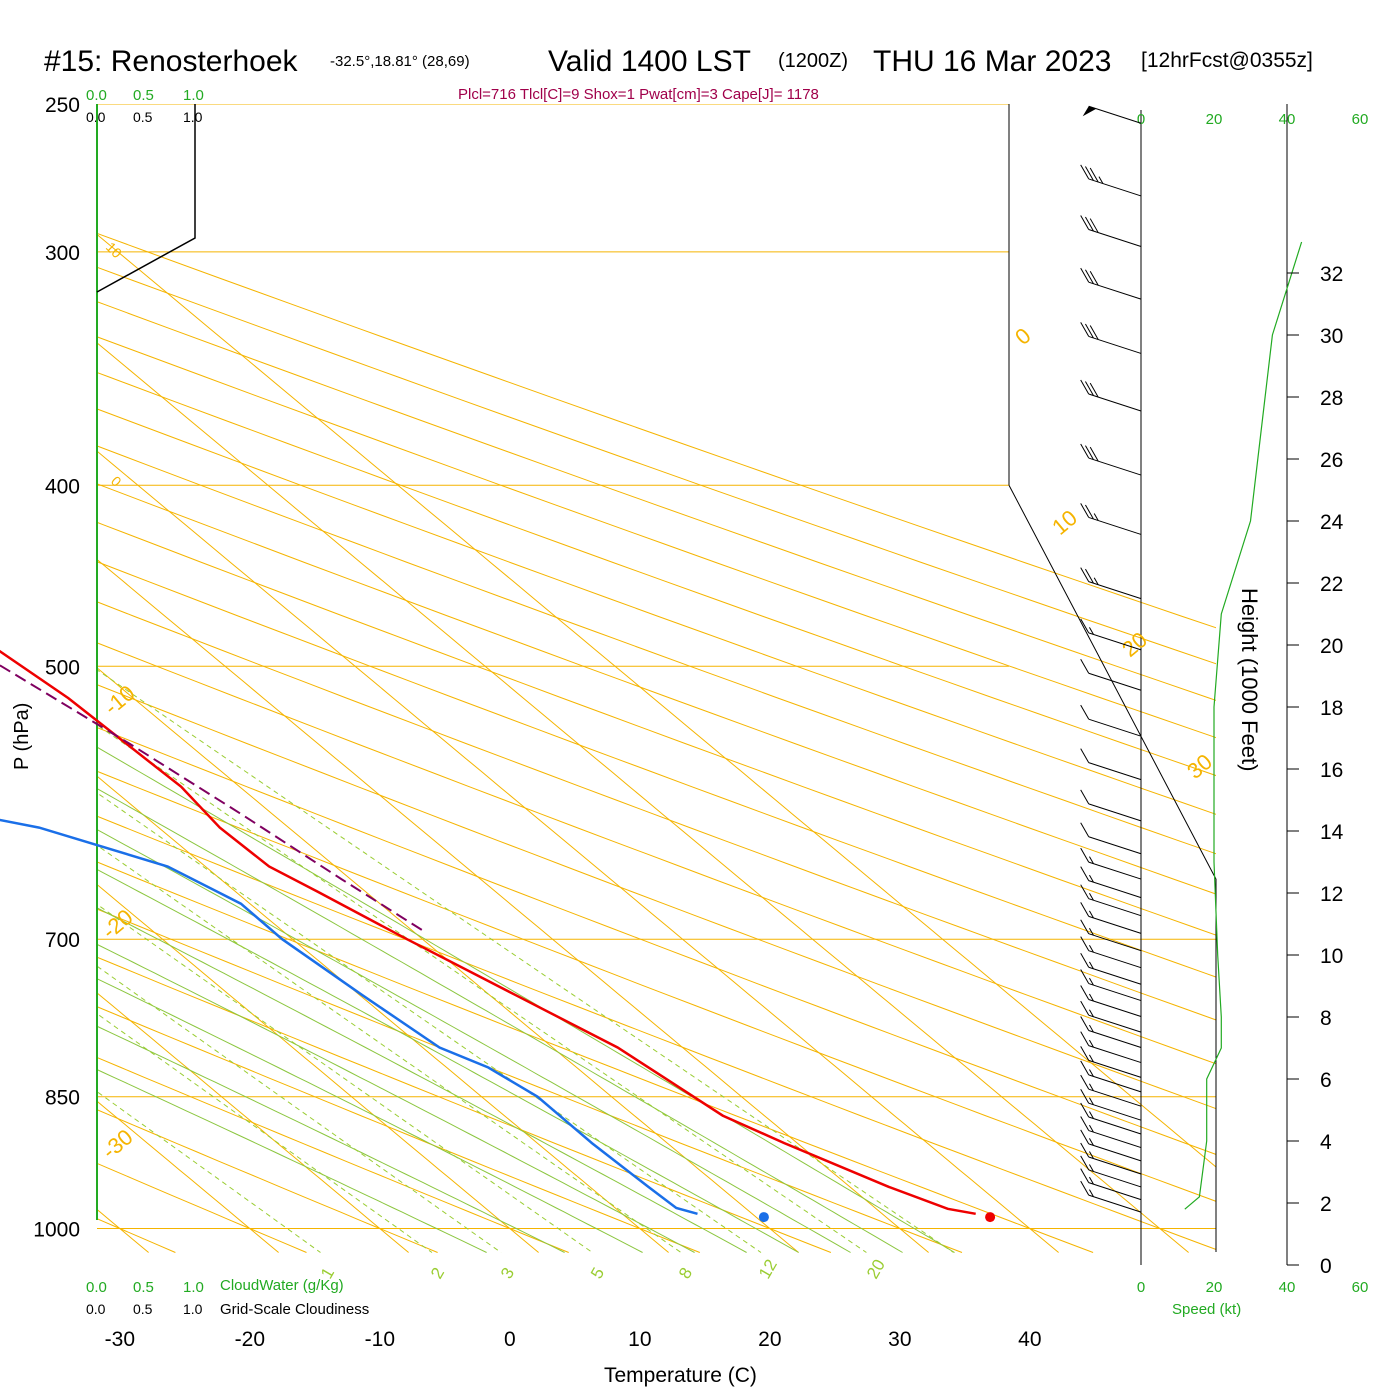  Describe the element at coordinates (876, 1269) in the screenshot. I see `mixing-ratio-label: 20` at that location.